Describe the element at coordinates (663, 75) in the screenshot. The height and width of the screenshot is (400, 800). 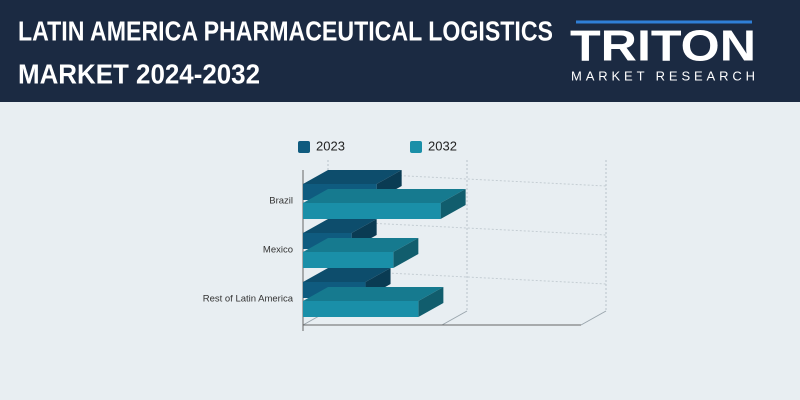
I see `logo-subtitle: MARKET RESEARCH` at that location.